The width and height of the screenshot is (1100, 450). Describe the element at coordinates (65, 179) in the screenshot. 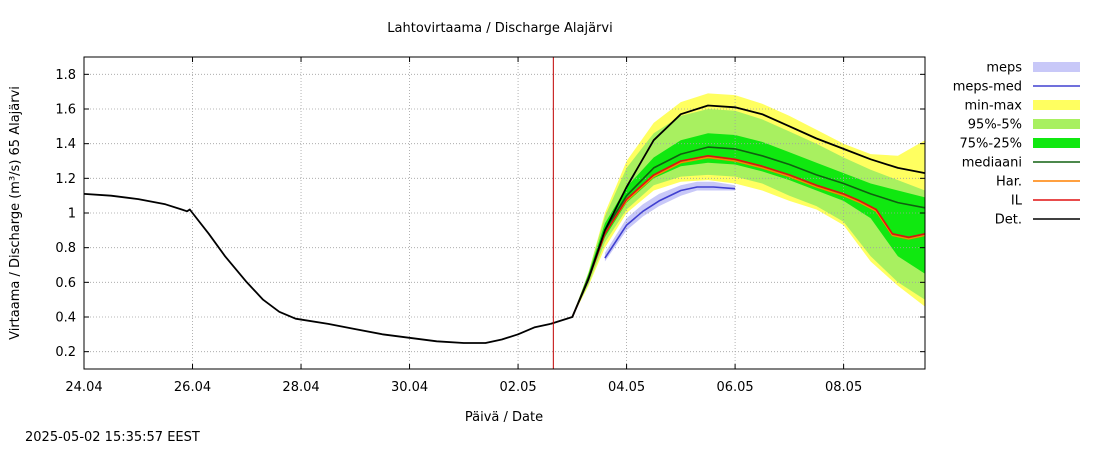

I see `y-tick-label: 1.2` at that location.